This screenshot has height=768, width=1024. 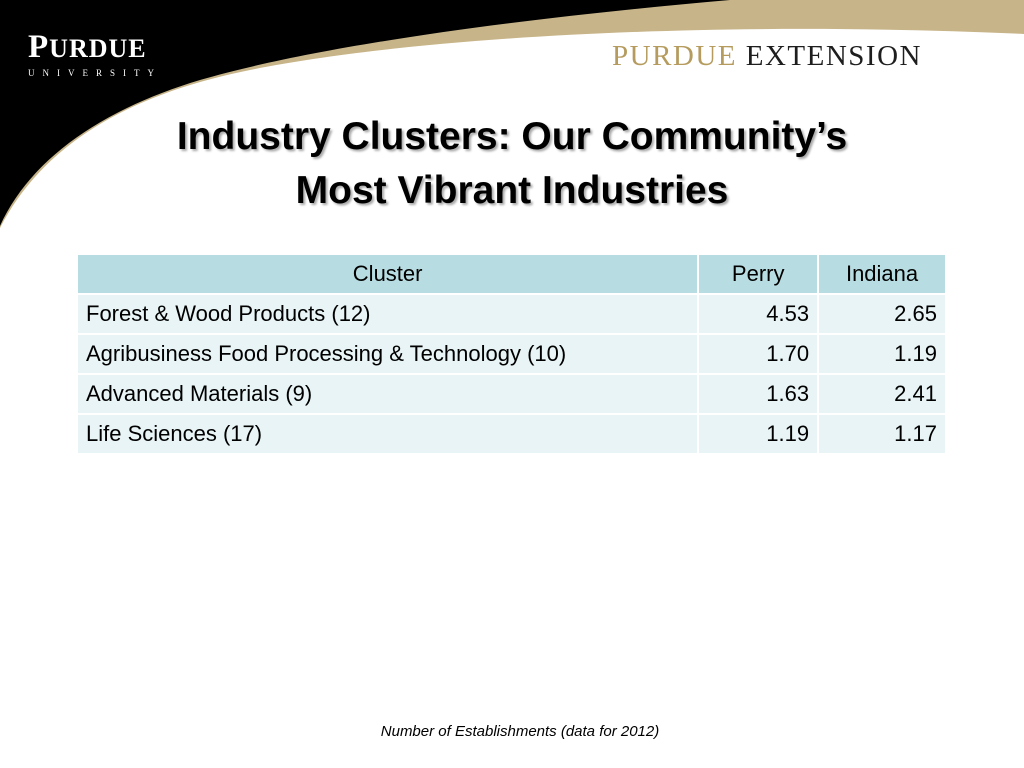 What do you see at coordinates (512, 190) in the screenshot?
I see `slide-title-line2: Most Vibrant Industries` at bounding box center [512, 190].